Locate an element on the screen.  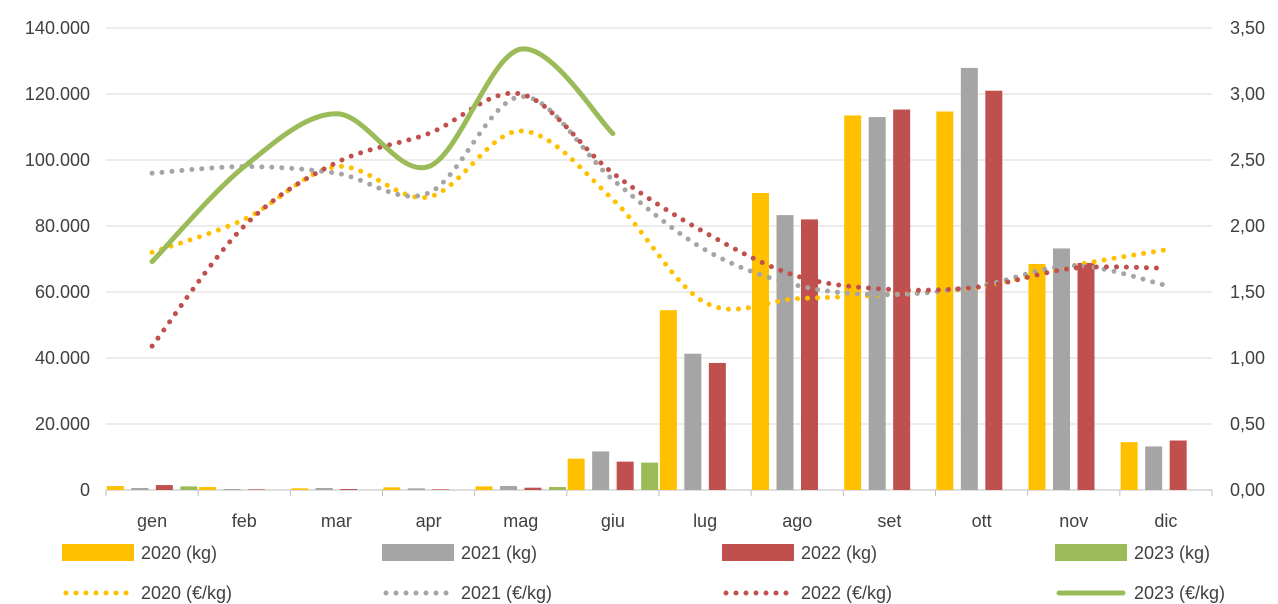
x-tick-label: gen is located at coordinates (152, 521).